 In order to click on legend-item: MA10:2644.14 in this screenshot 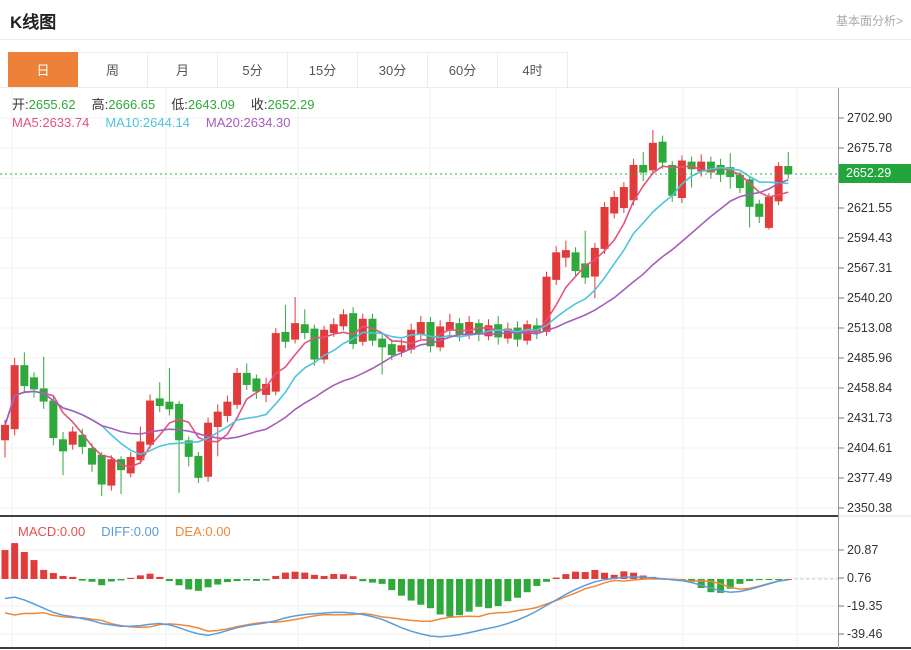, I will do `click(147, 122)`.